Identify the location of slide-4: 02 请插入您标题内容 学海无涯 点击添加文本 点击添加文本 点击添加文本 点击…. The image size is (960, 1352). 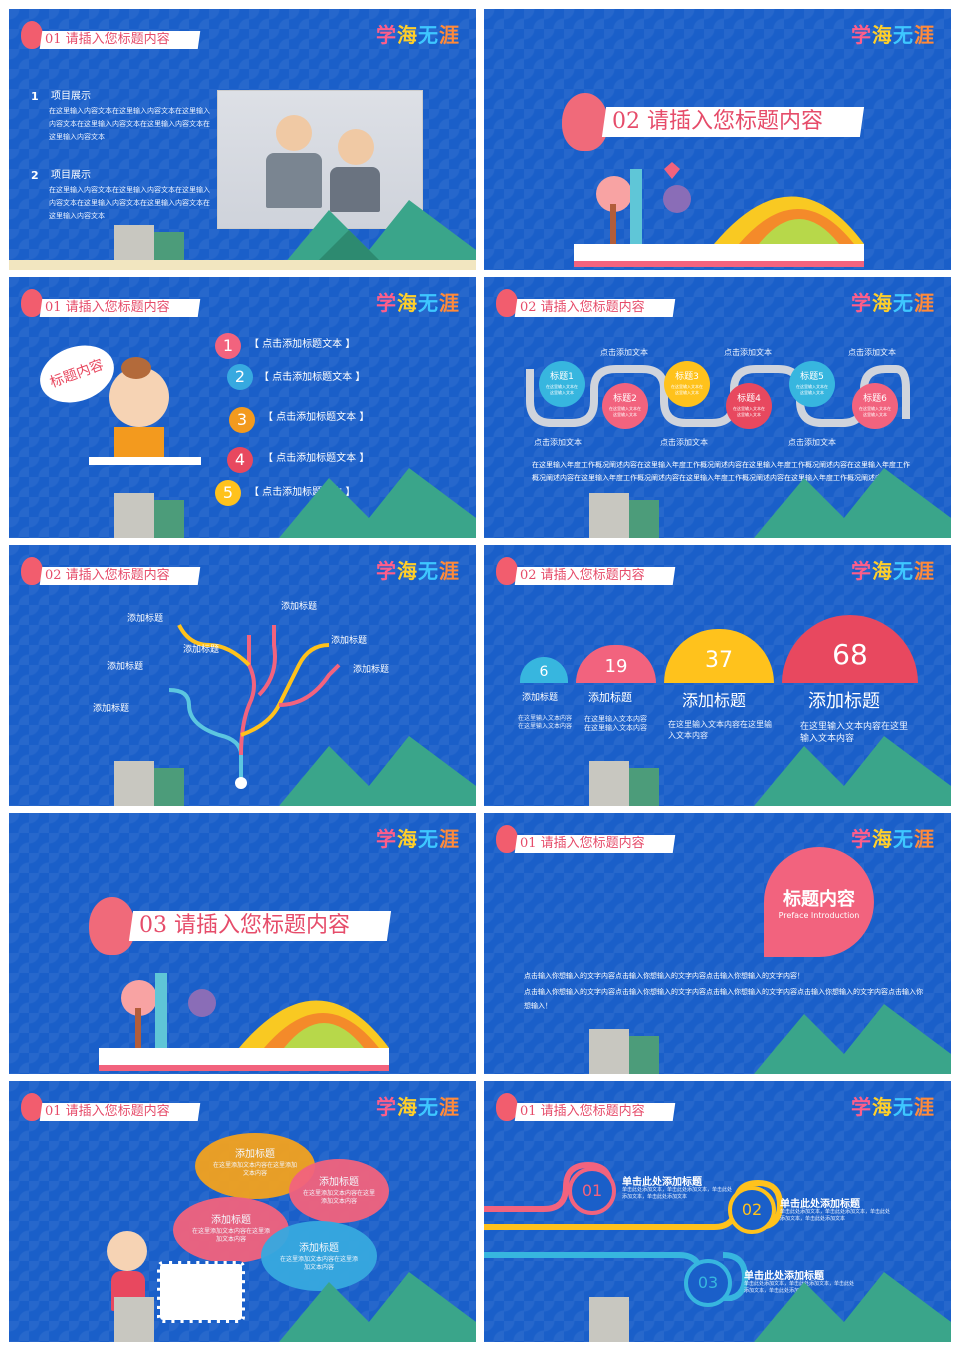
(717, 407).